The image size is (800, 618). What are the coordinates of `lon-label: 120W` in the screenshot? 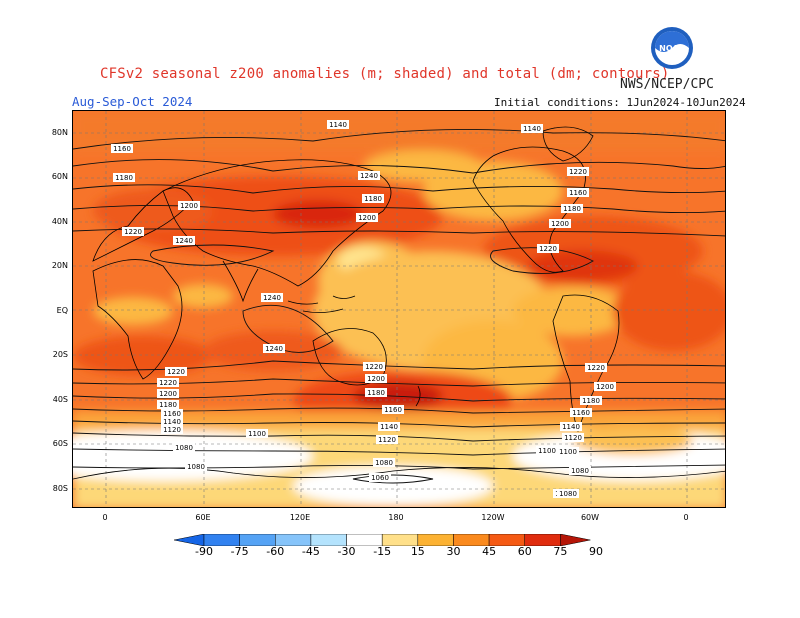 It's located at (493, 517).